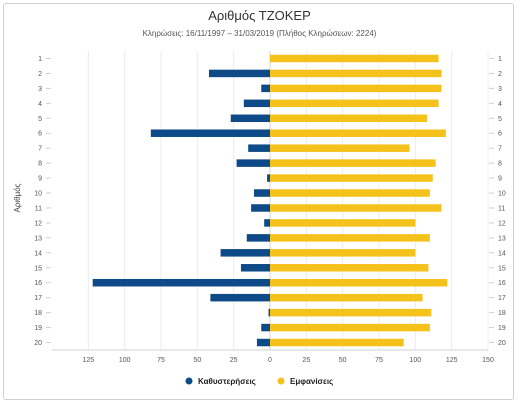  I want to click on y-tick-label-right: 14, so click(502, 253).